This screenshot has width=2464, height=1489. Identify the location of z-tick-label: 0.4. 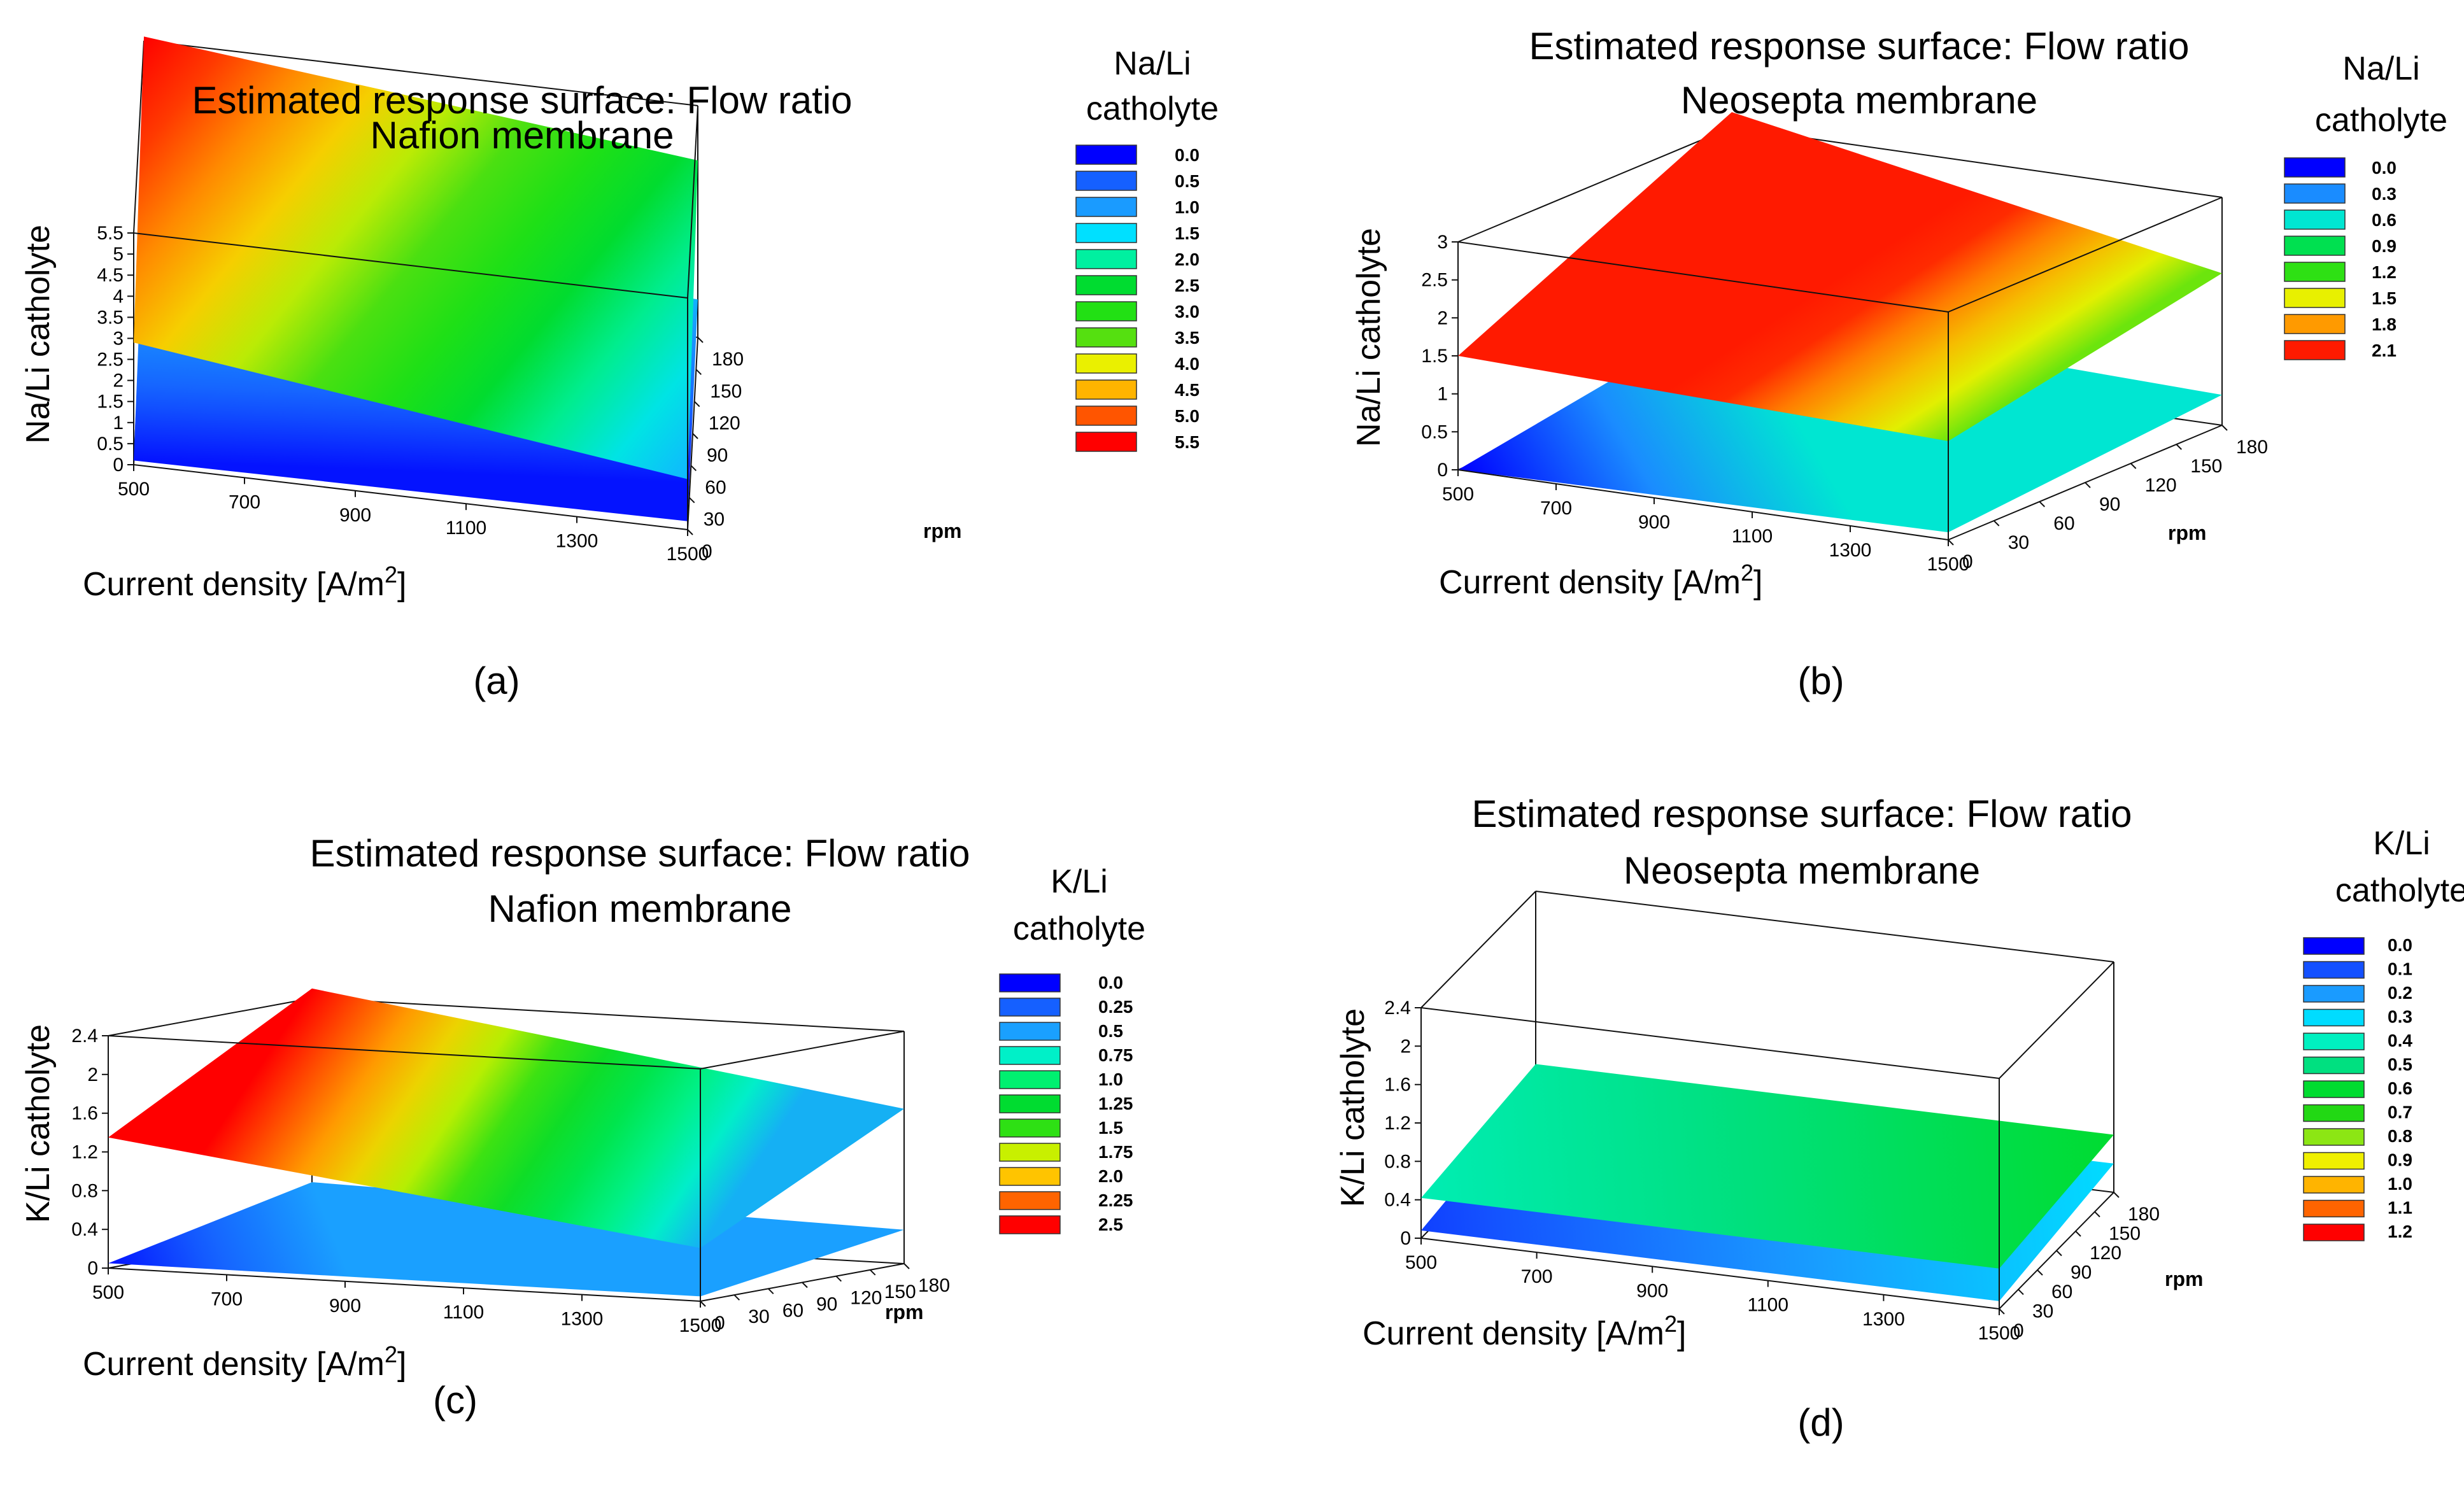
(85, 1229).